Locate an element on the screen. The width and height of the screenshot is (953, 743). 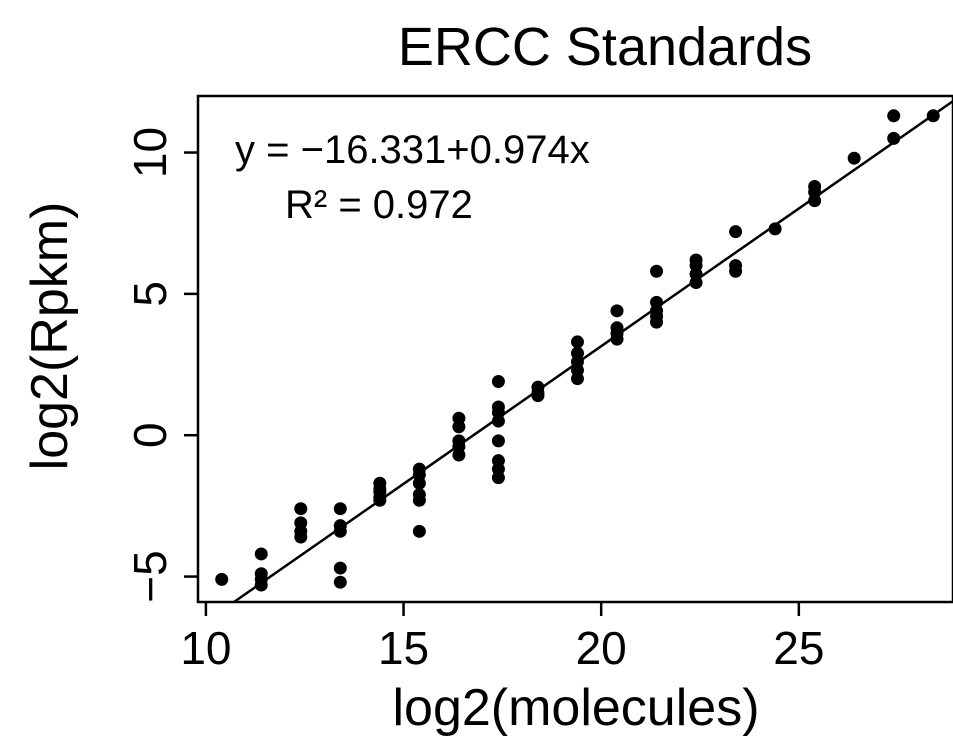
x-axis-label: log2(molecules) is located at coordinates (575, 708).